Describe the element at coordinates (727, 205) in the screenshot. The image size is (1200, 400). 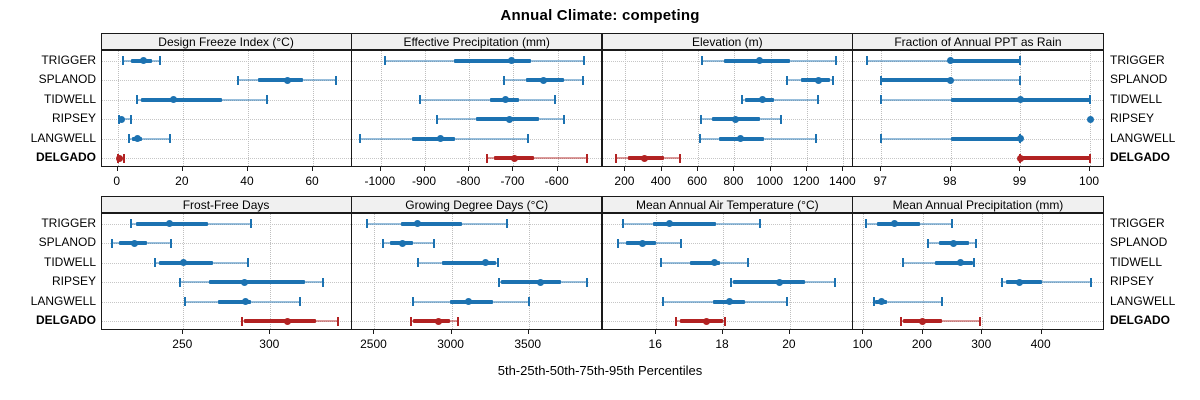
I see `panel-strip-title: Mean Annual Air Temperature (°C)` at that location.